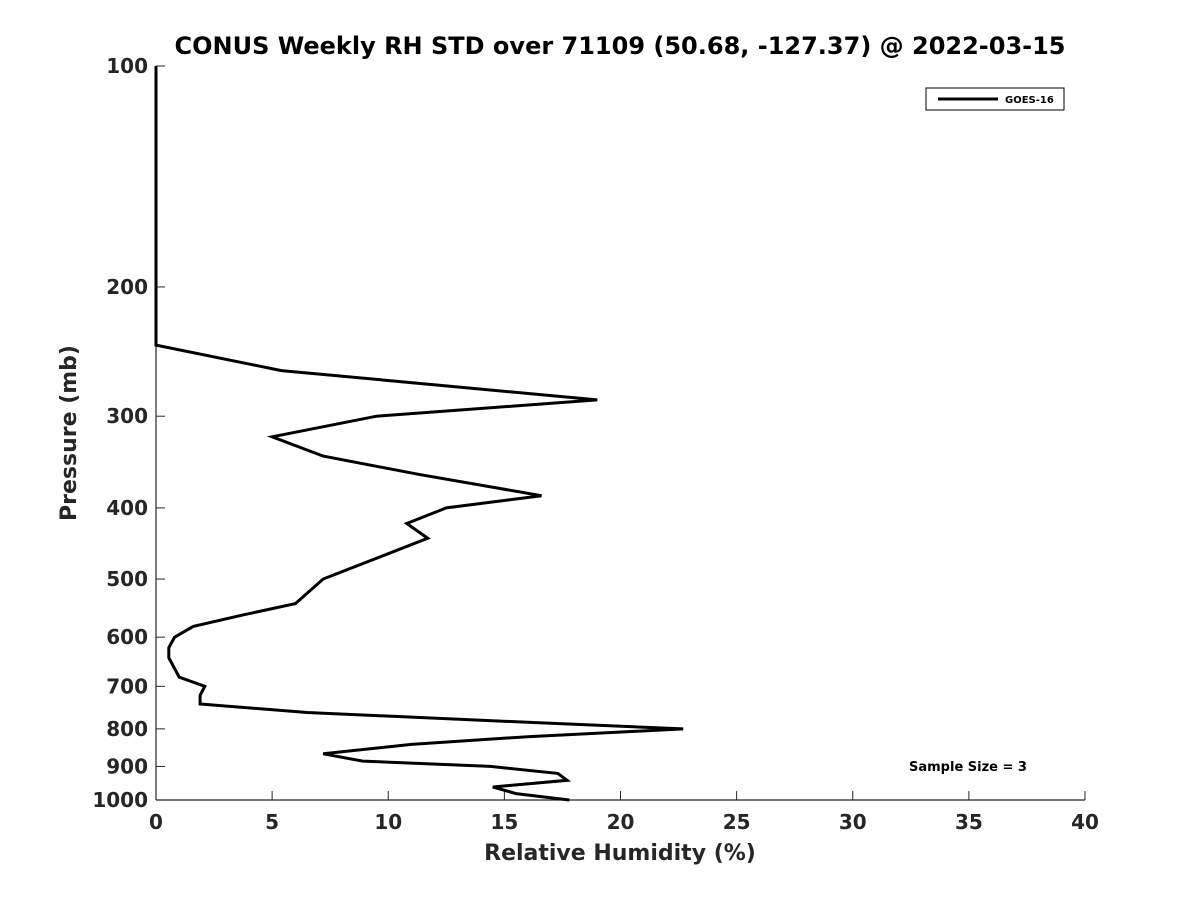 The image size is (1200, 900). Describe the element at coordinates (120, 800) in the screenshot. I see `y-tick-label: 1000` at that location.